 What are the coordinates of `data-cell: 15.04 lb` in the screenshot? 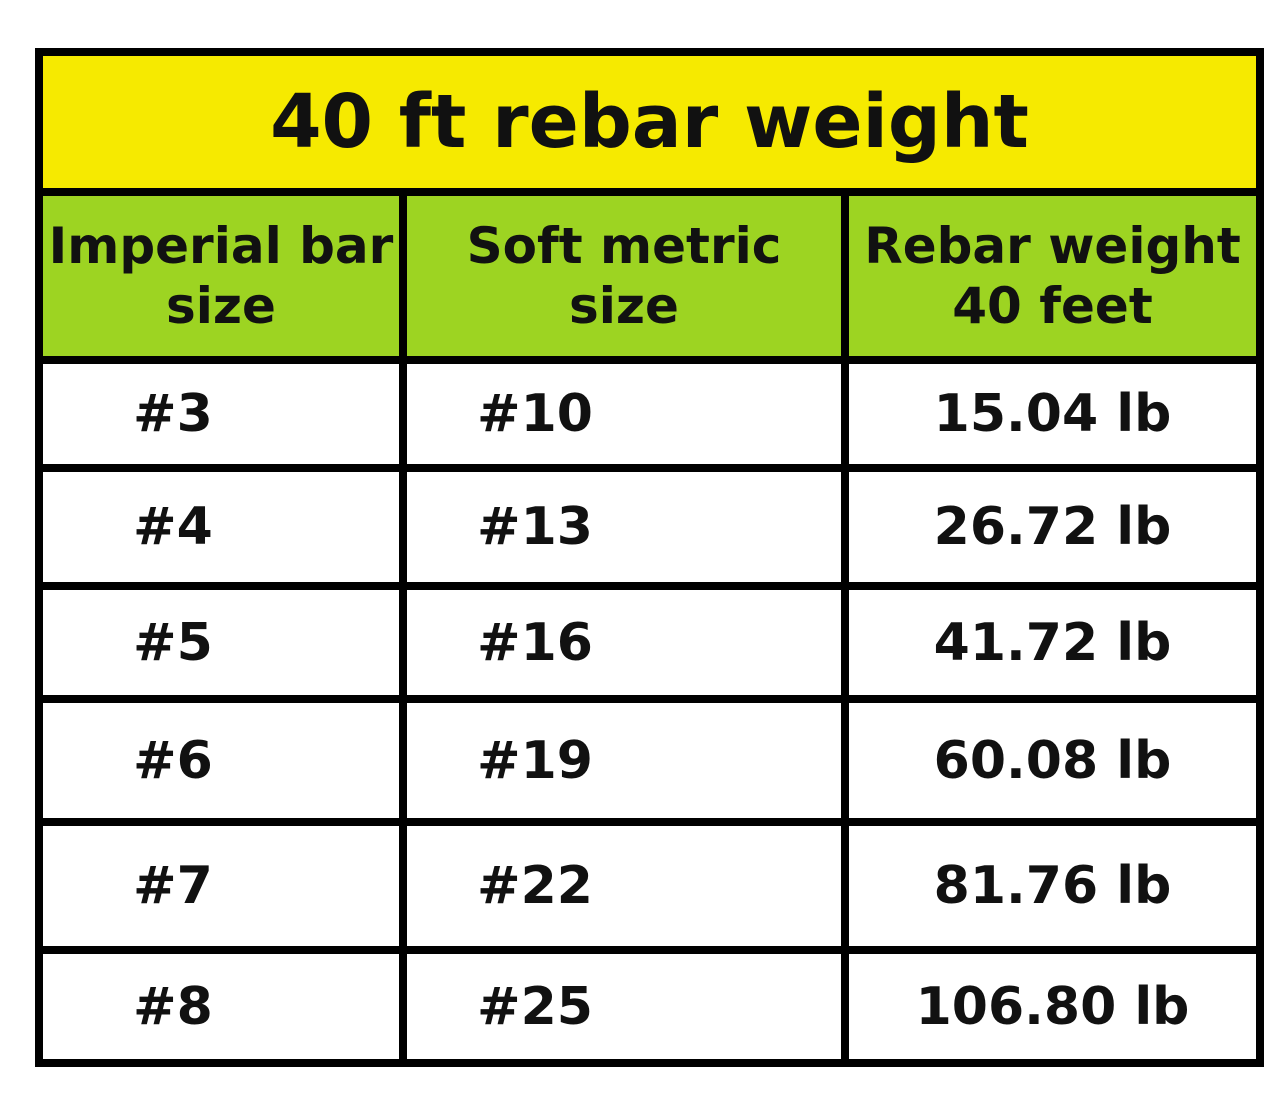 It's located at (1052, 414).